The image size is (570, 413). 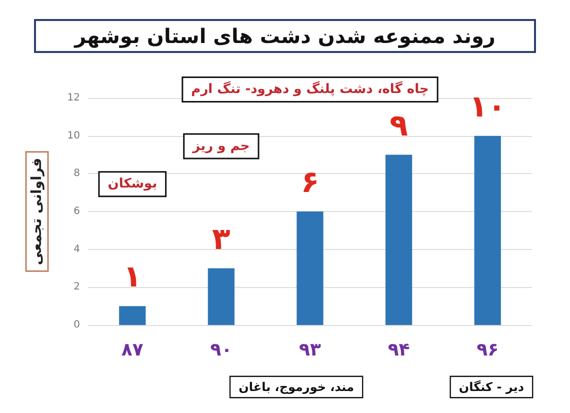 What do you see at coordinates (491, 387) in the screenshot?
I see `text: دیر - کنگان` at bounding box center [491, 387].